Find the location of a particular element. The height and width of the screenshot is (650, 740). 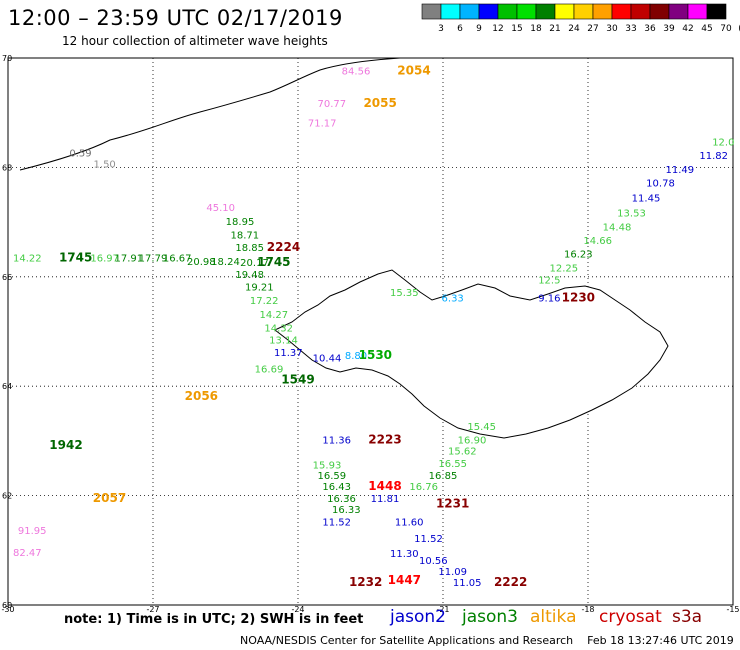

sat-s3a: s3a is located at coordinates (687, 617).